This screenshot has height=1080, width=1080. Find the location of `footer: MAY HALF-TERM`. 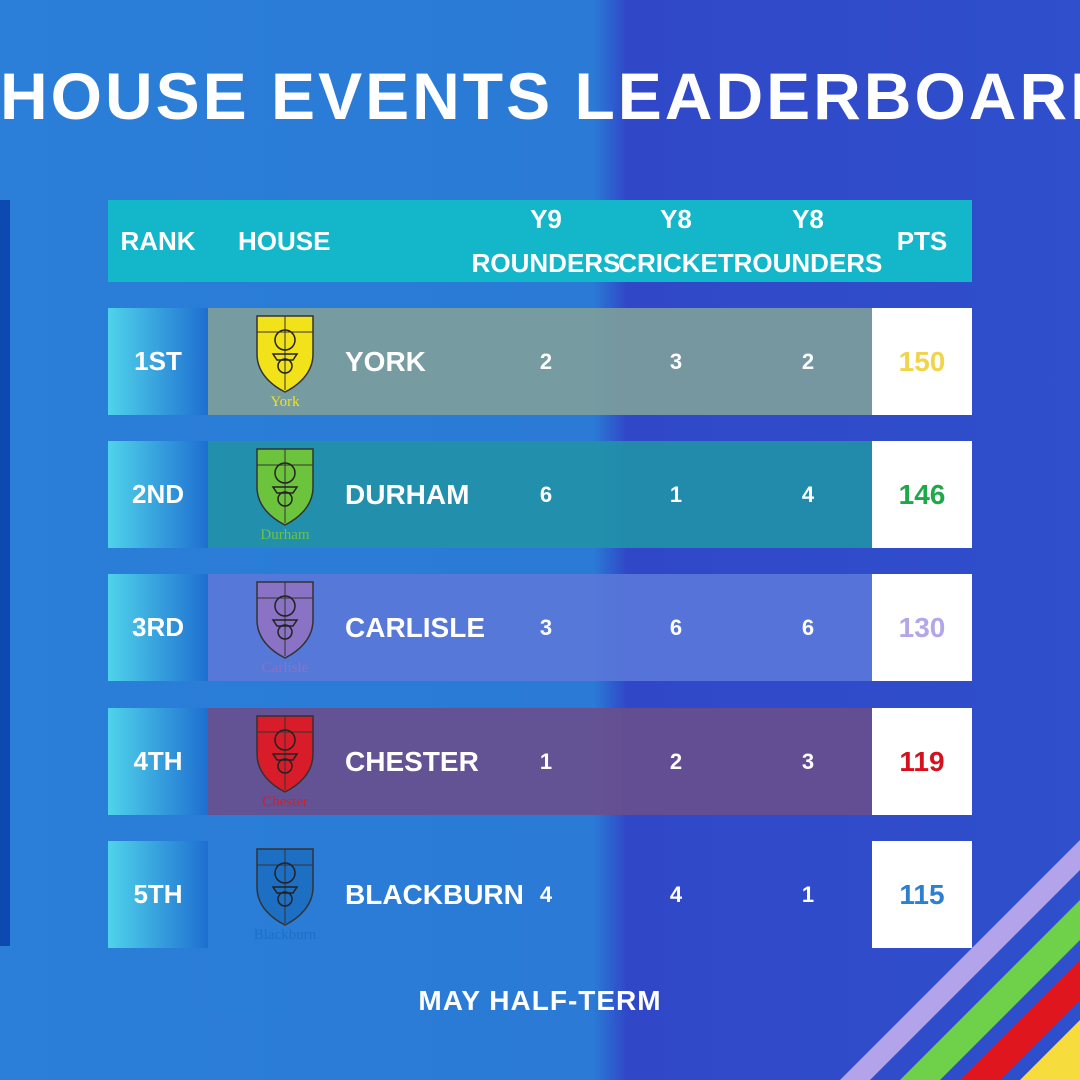

footer: MAY HALF-TERM is located at coordinates (540, 1000).